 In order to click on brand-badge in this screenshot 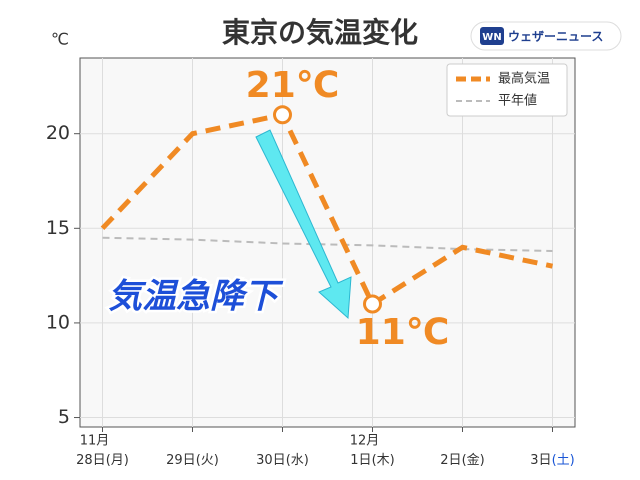, I will do `click(546, 36)`.